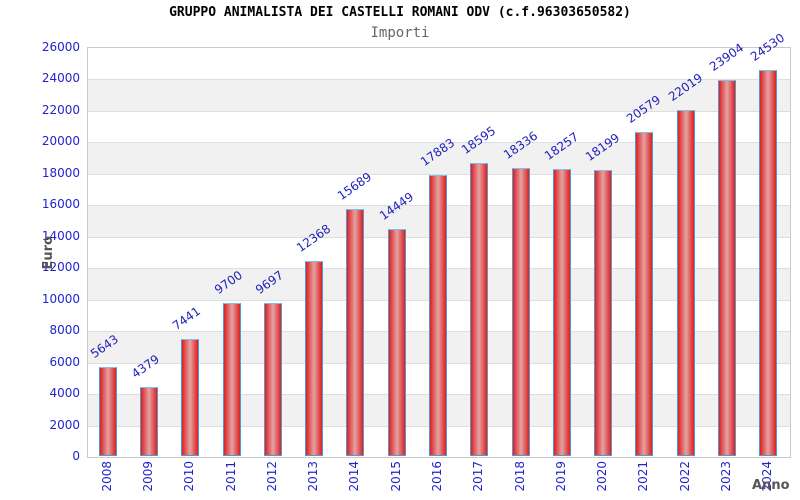  What do you see at coordinates (519, 476) in the screenshot?
I see `x-tick-label: 2018` at bounding box center [519, 476].